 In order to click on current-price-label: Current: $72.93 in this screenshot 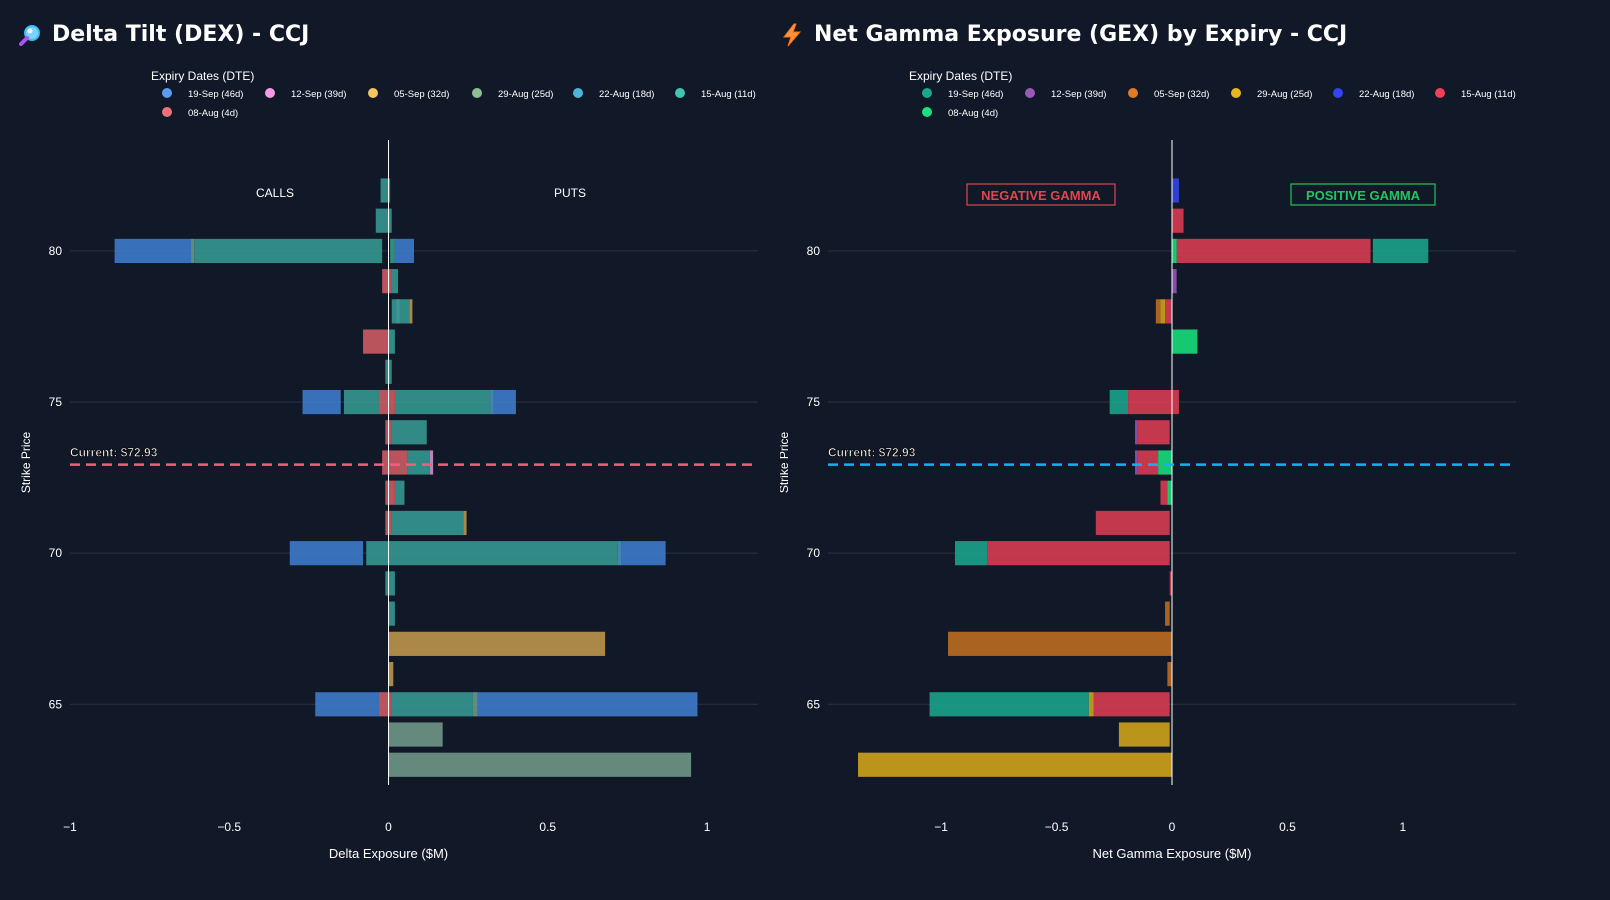, I will do `click(872, 453)`.